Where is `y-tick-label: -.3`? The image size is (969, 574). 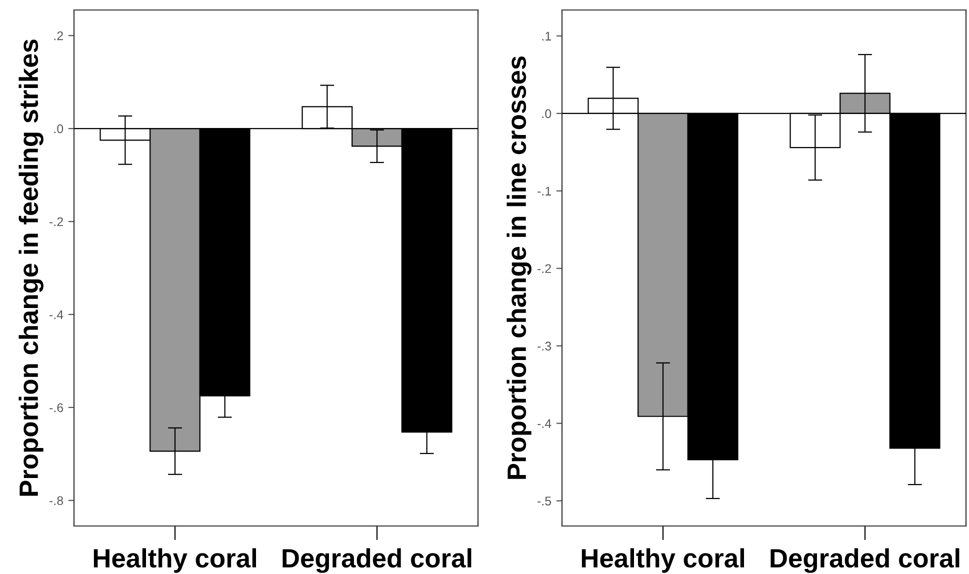 y-tick-label: -.3 is located at coordinates (545, 346).